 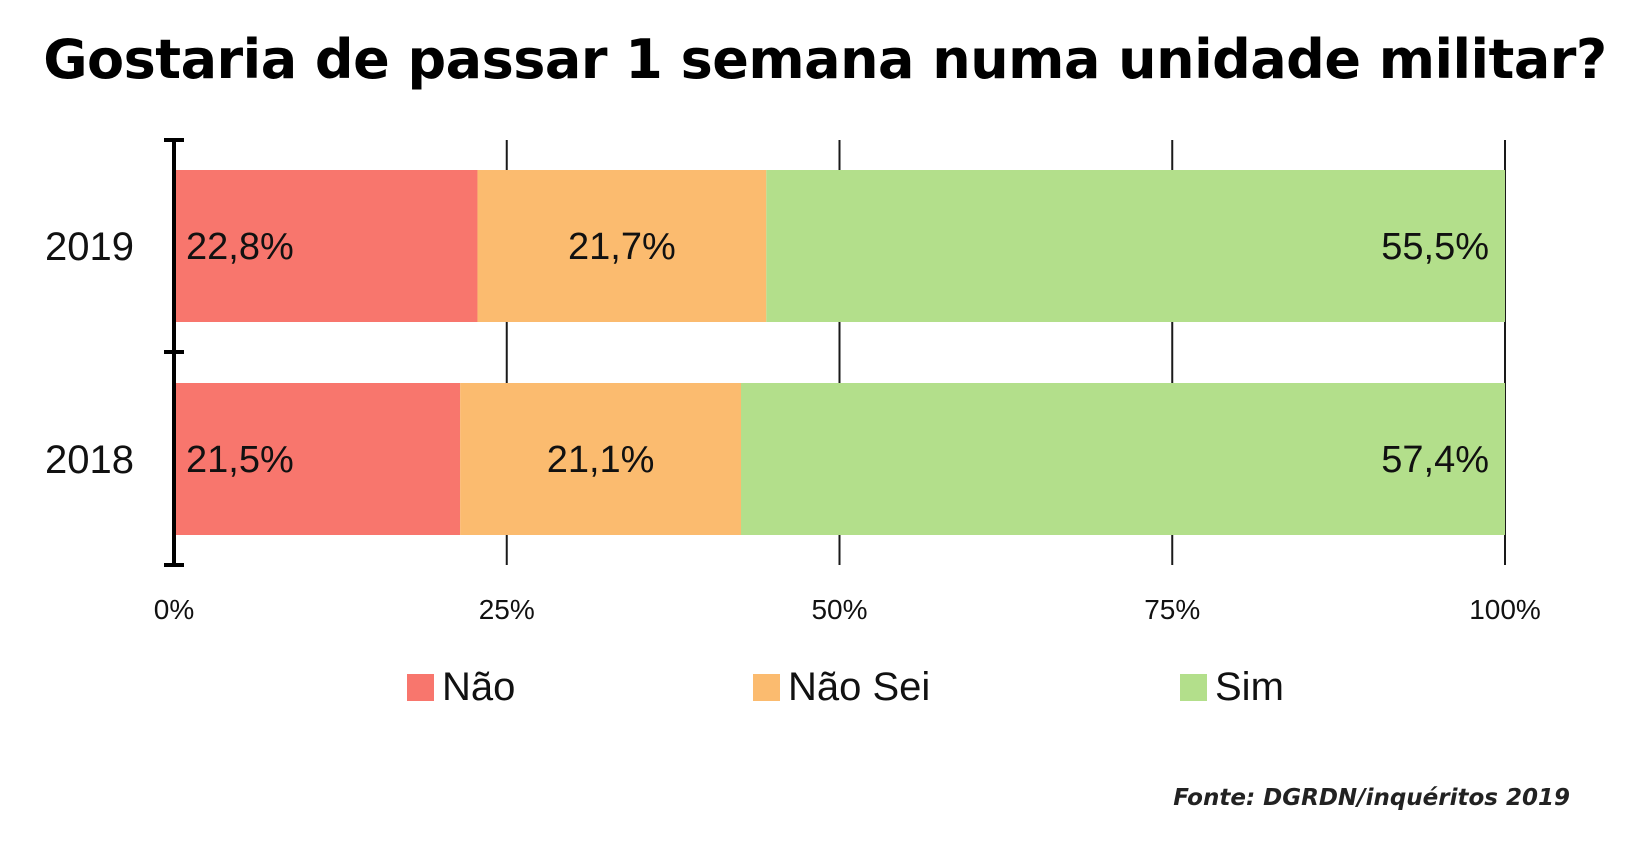 I want to click on x-tick-label-75: 75%, so click(x=1172, y=609).